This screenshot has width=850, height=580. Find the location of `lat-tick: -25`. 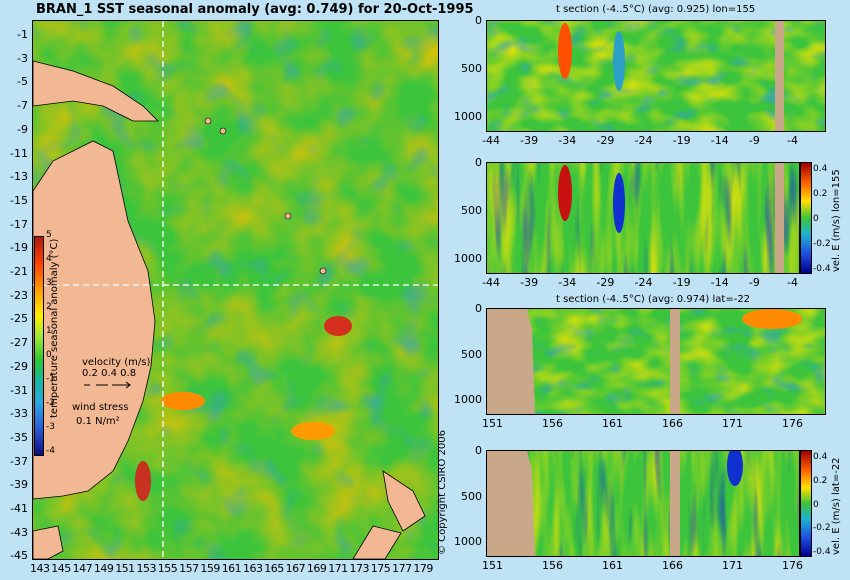

lat-tick: -25 is located at coordinates (19, 319).